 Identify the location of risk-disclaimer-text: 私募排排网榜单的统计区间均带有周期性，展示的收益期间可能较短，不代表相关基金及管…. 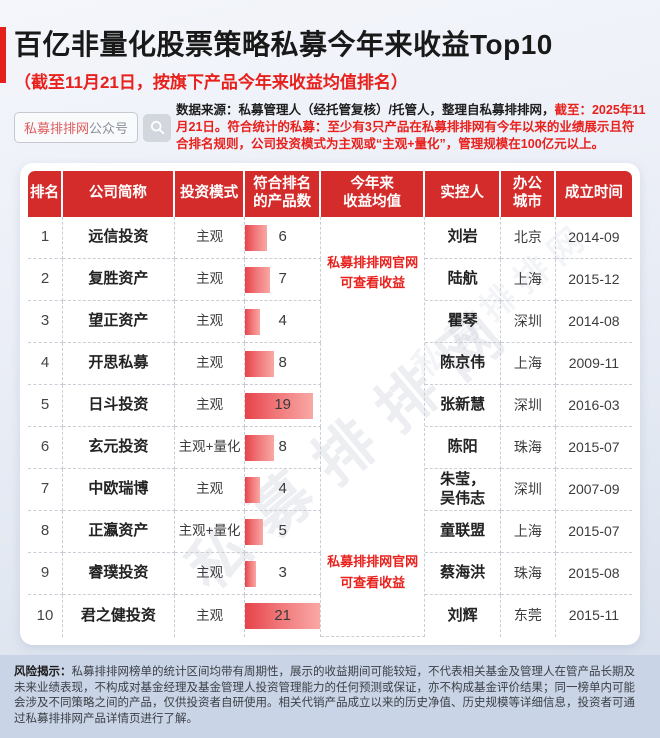
(324, 695).